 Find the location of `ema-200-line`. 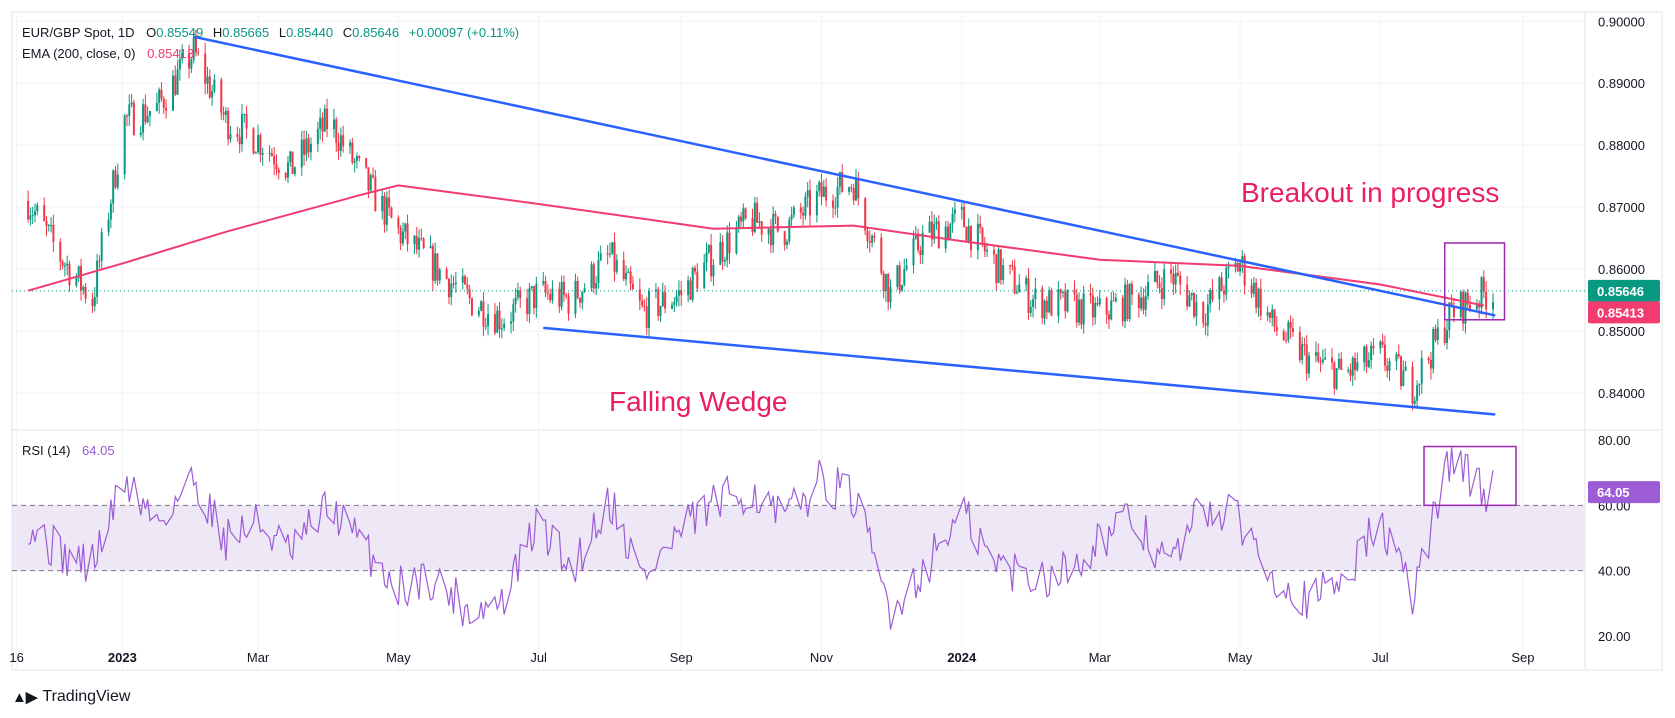

ema-200-line is located at coordinates (756, 245).